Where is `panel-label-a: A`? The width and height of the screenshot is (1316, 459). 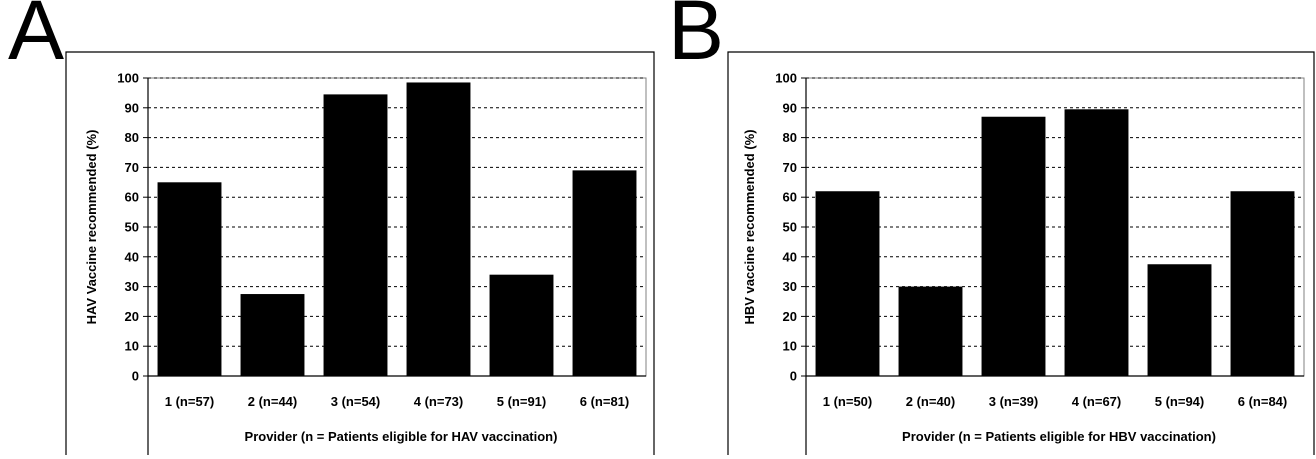
panel-label-a: A is located at coordinates (36, 38).